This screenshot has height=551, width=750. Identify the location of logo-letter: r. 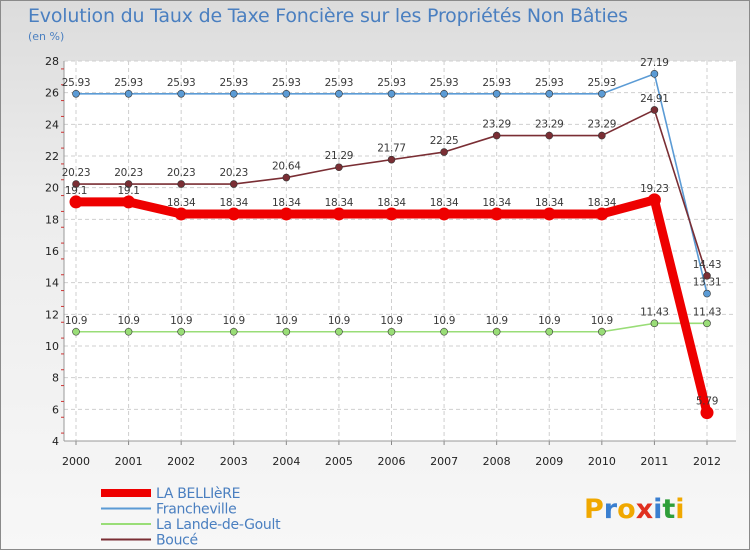
(611, 509).